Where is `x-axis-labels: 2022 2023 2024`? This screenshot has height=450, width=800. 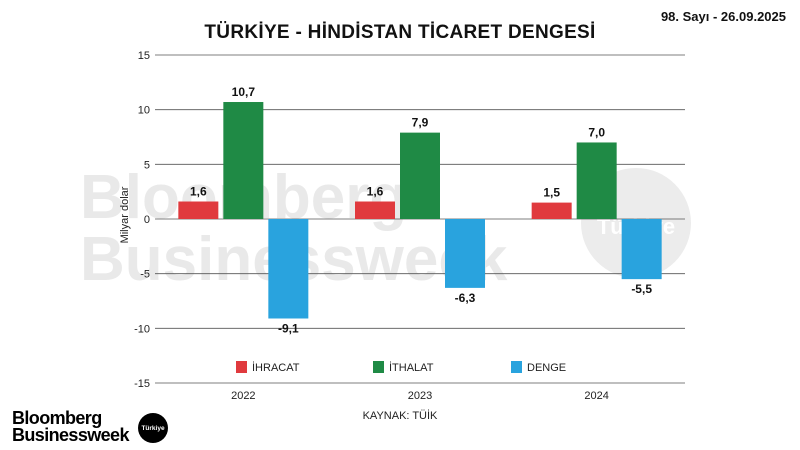
x-axis-labels: 2022 2023 2024 is located at coordinates (420, 396).